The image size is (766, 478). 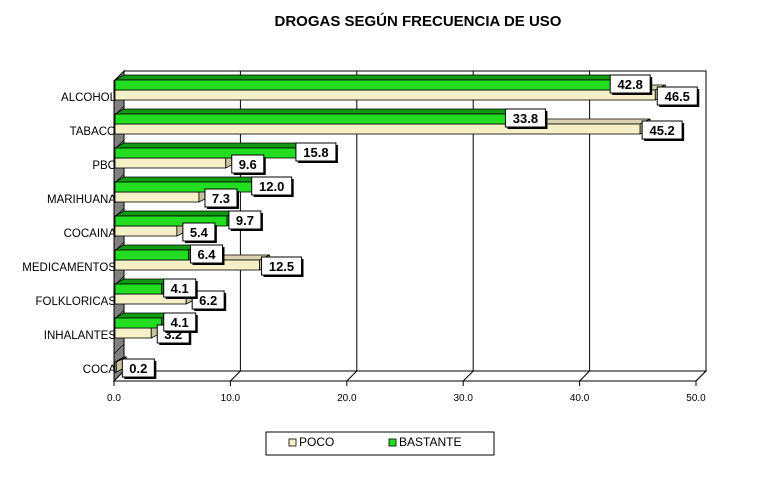 What do you see at coordinates (81, 200) in the screenshot?
I see `category-label: MARIHUANA` at bounding box center [81, 200].